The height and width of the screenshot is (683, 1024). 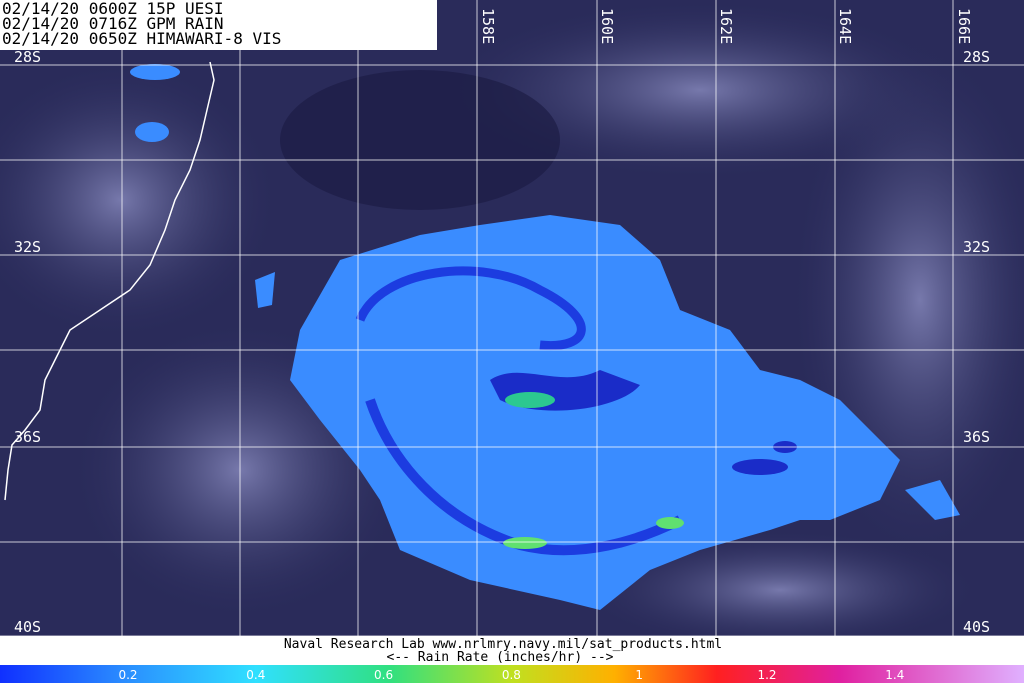 What do you see at coordinates (383, 675) in the screenshot?
I see `colorbar-tick: 0.6` at bounding box center [383, 675].